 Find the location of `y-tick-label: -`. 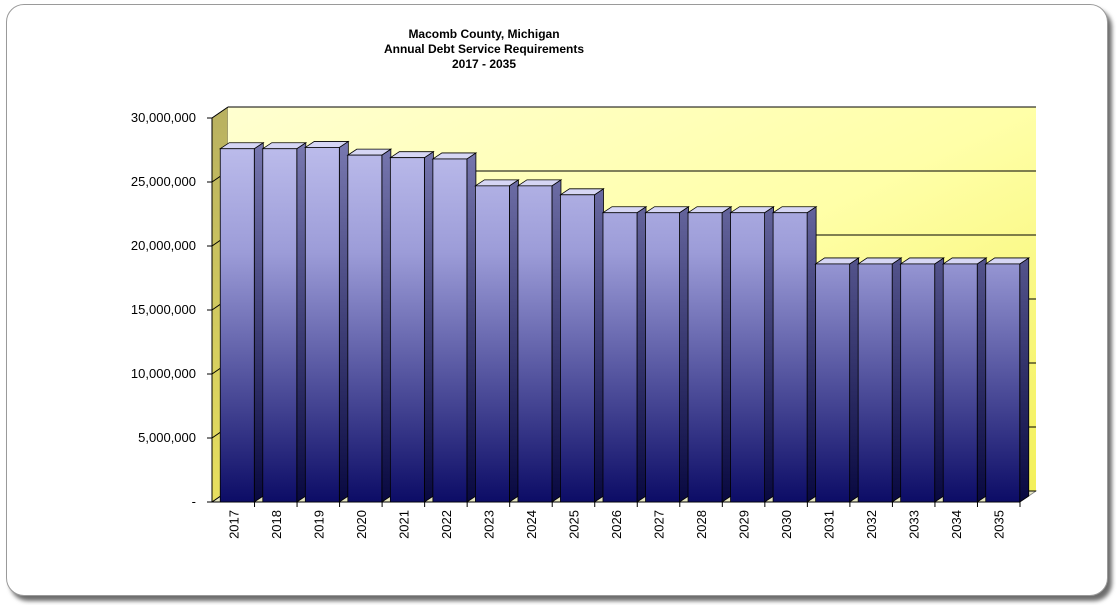

y-tick-label: - is located at coordinates (194, 501).